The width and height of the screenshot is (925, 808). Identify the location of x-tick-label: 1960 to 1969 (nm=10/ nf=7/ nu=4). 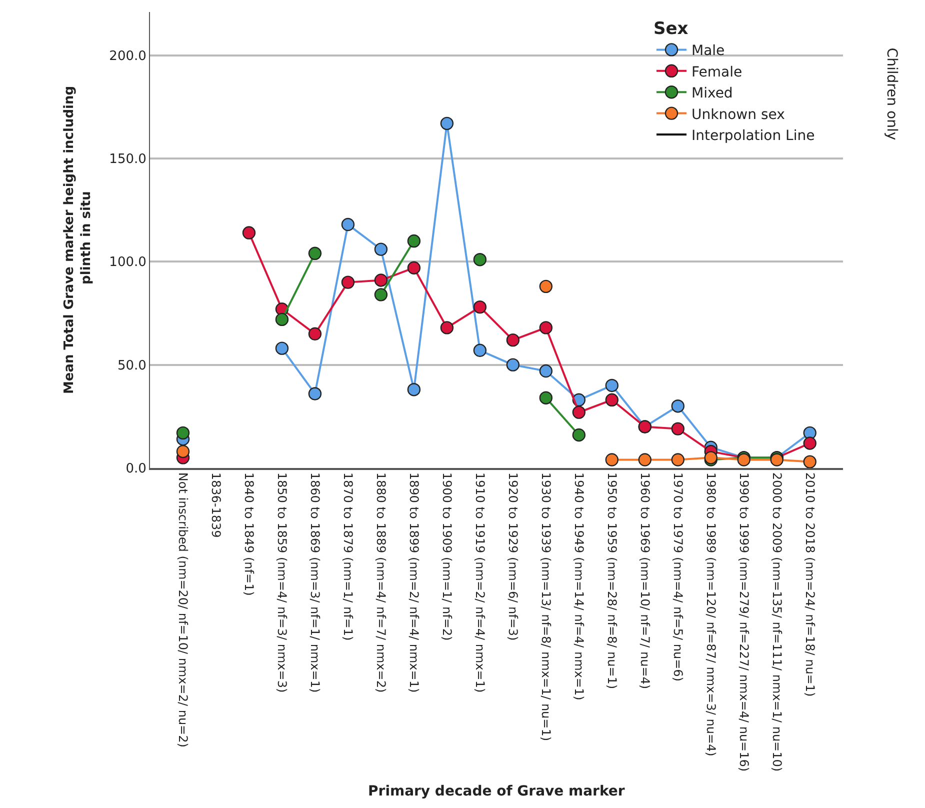
(645, 581).